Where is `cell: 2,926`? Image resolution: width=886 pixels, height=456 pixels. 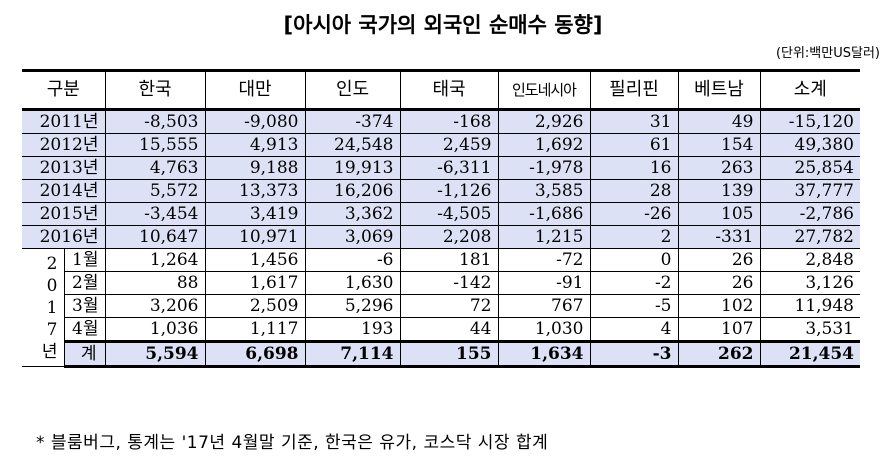
cell: 2,926 is located at coordinates (544, 121).